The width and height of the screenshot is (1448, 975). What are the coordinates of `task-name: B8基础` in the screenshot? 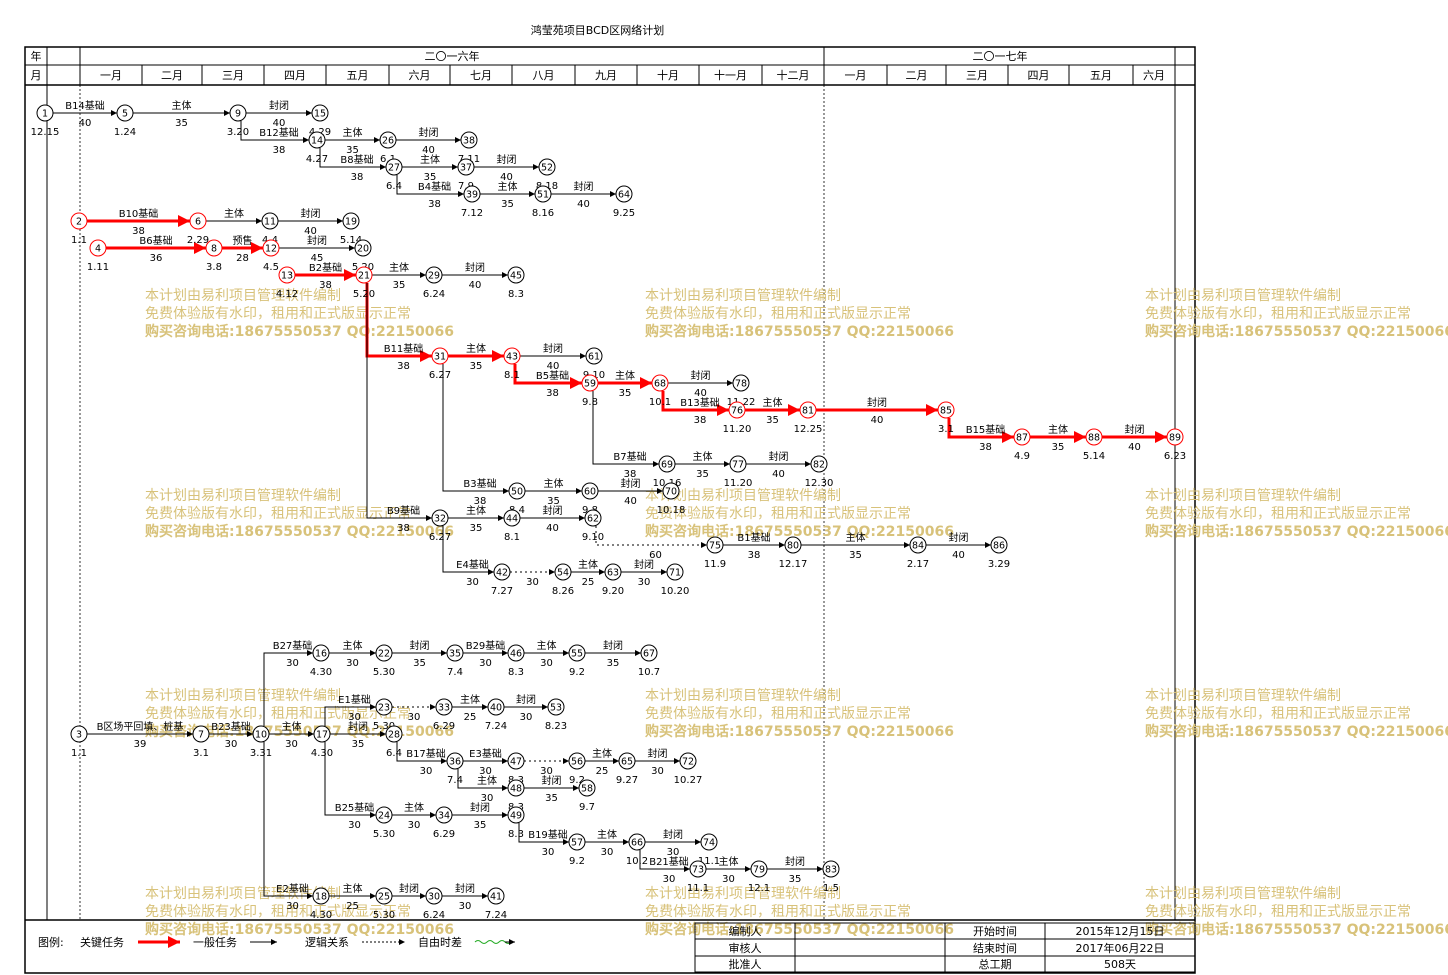 It's located at (356, 159).